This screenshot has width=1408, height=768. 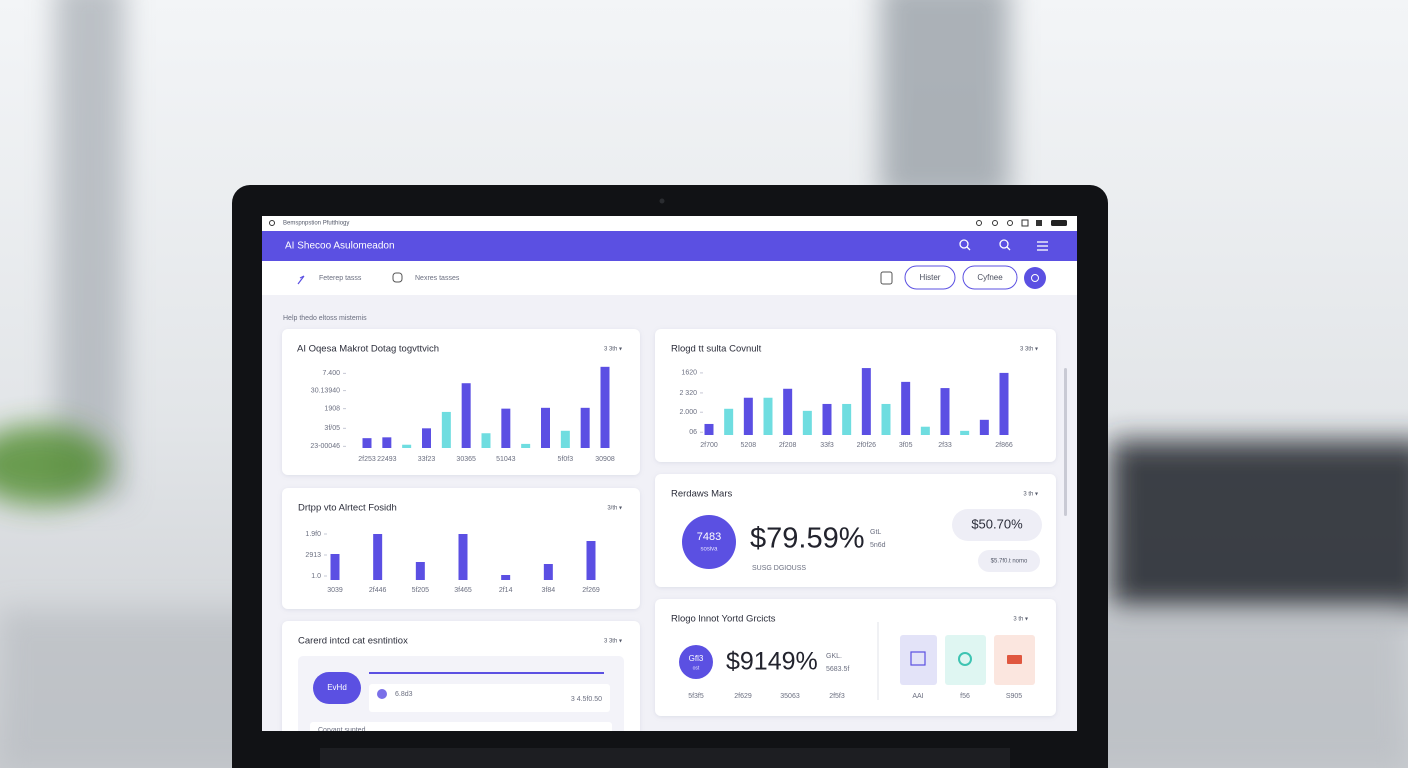 What do you see at coordinates (427, 459) in the screenshot?
I see `x-tick-label: 33f23` at bounding box center [427, 459].